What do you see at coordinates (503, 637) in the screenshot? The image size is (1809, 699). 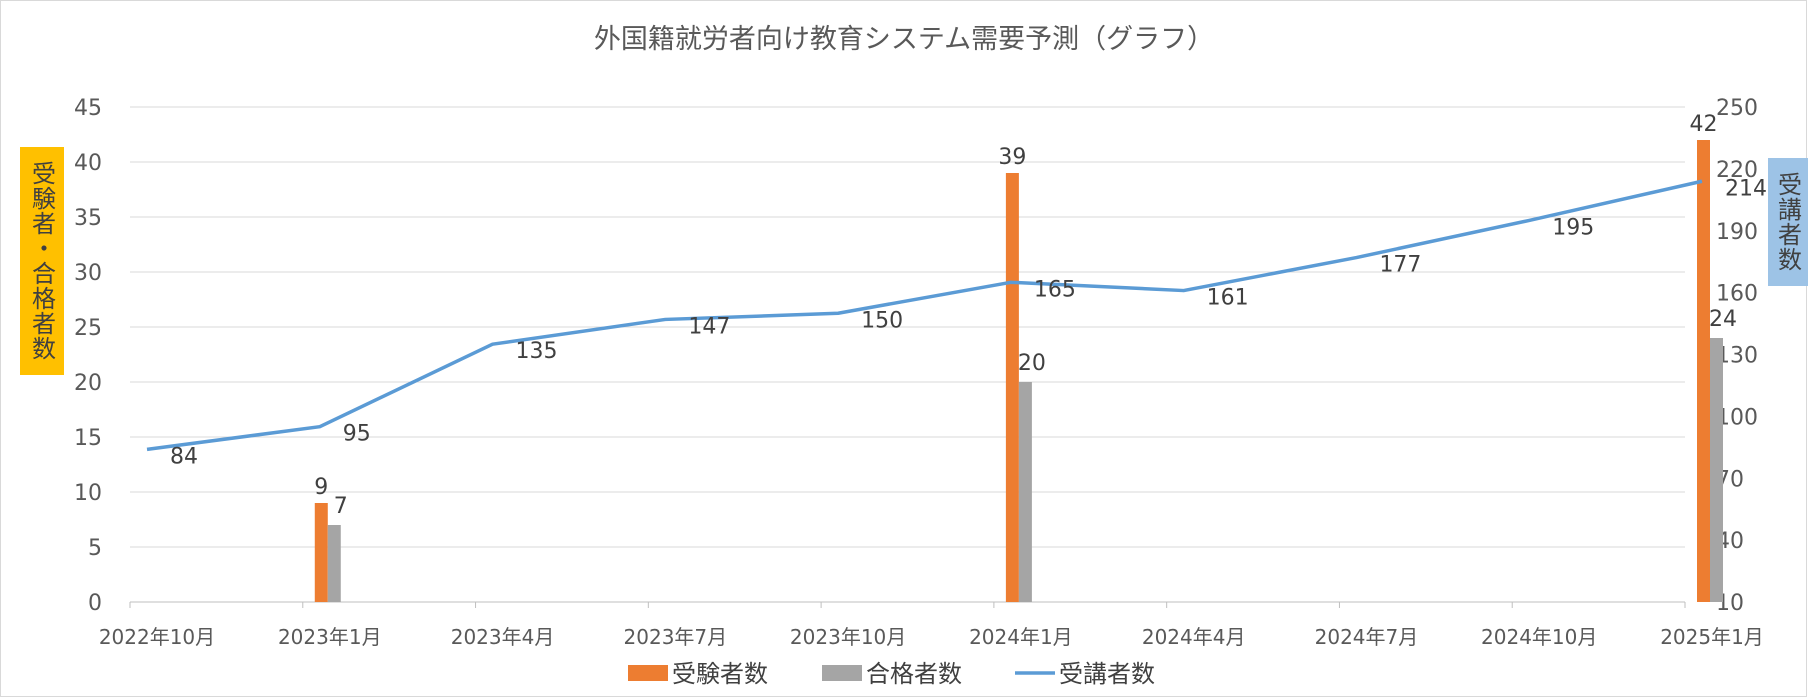 I see `x-tick-label: 2023年4月` at bounding box center [503, 637].